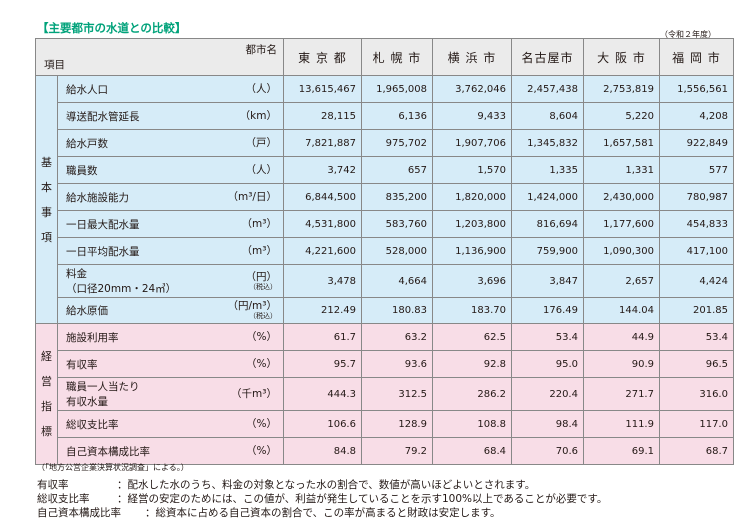 This screenshot has height=531, width=738. I want to click on value-cell: 577, so click(696, 170).